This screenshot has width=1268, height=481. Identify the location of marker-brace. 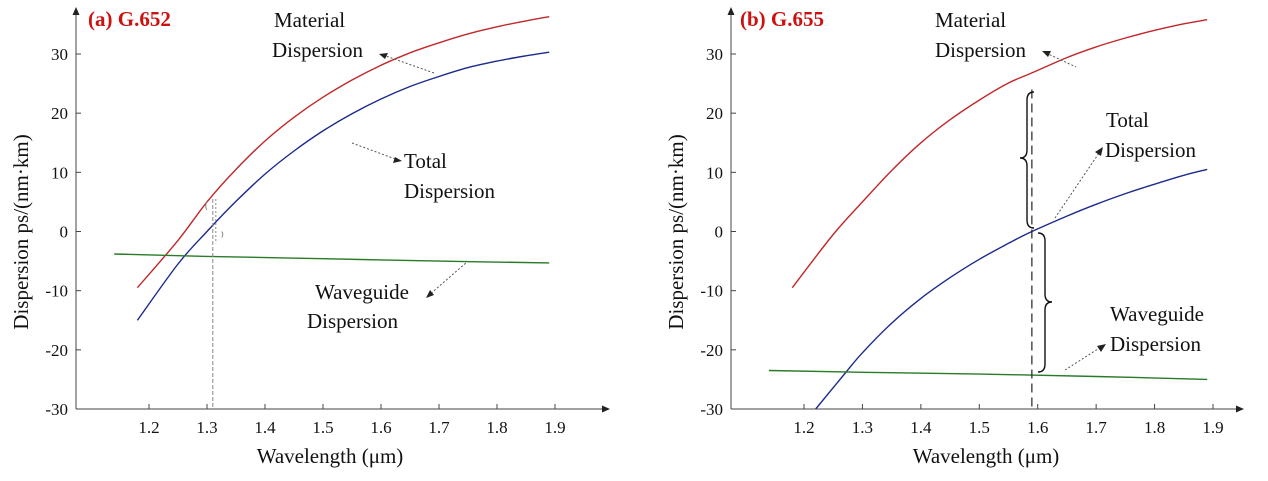
(214, 219).